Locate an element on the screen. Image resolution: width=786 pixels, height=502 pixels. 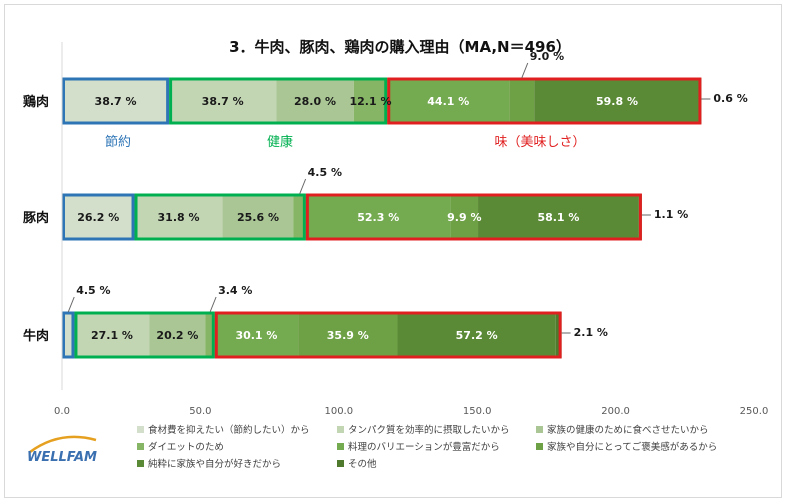
data-label: 28.0 % is located at coordinates (315, 101).